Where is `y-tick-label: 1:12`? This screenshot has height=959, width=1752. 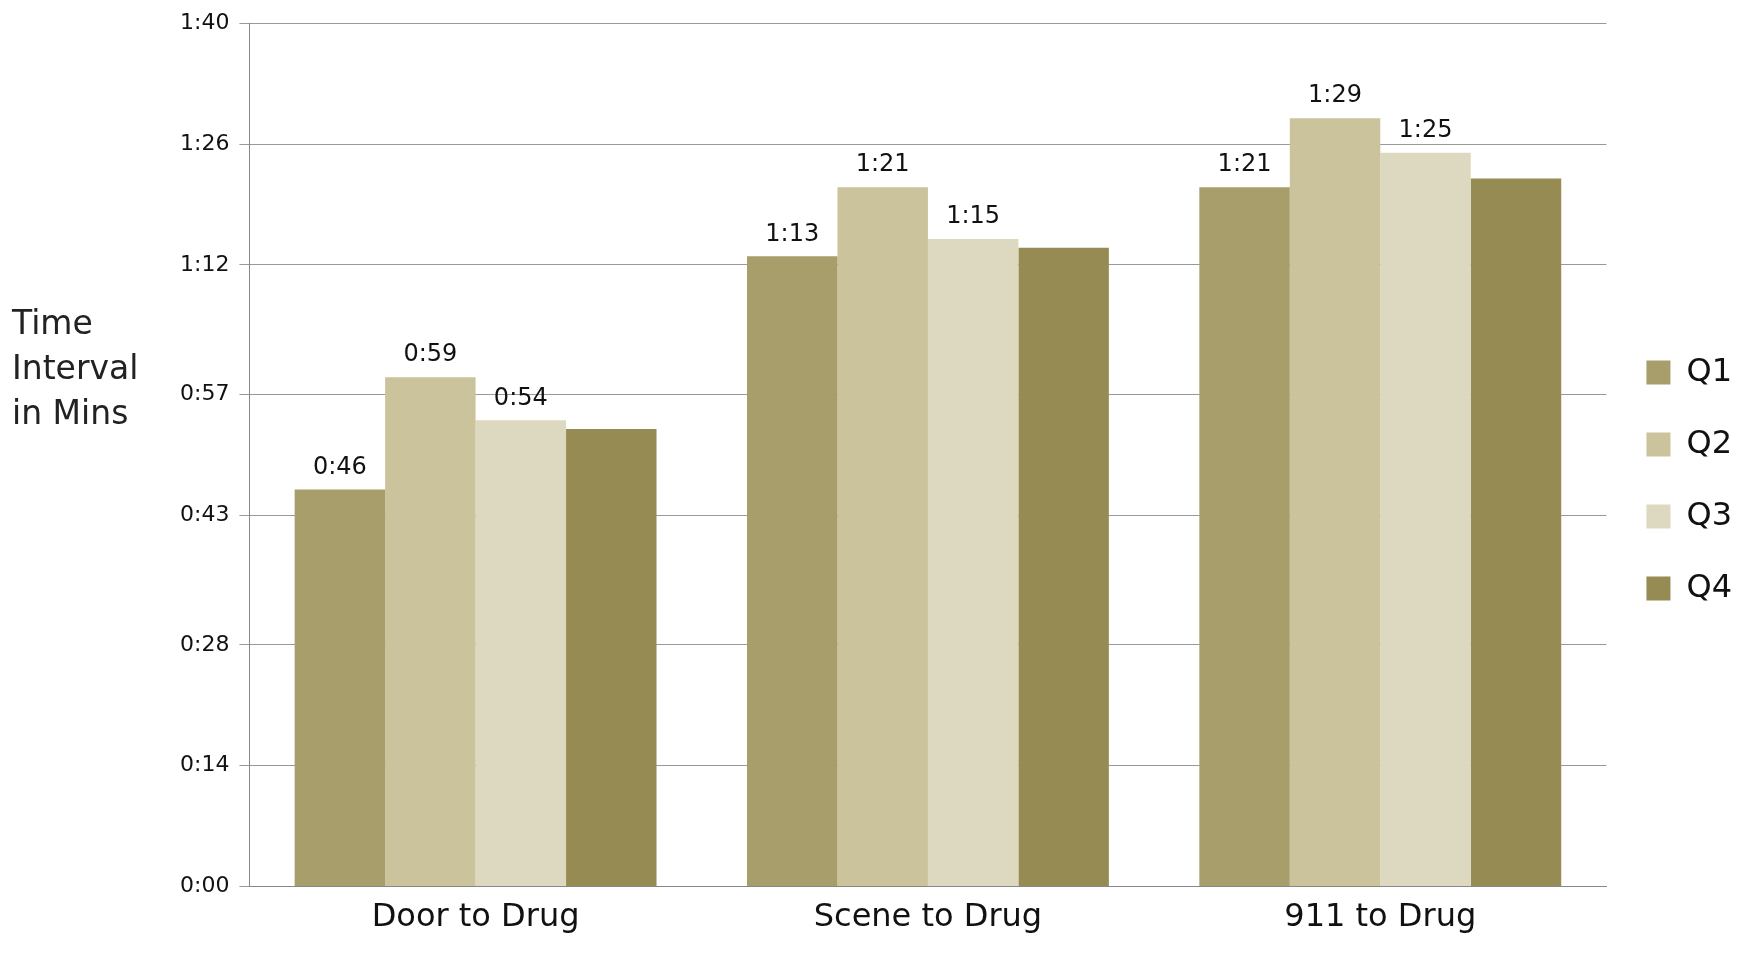
y-tick-label: 1:12 is located at coordinates (205, 263).